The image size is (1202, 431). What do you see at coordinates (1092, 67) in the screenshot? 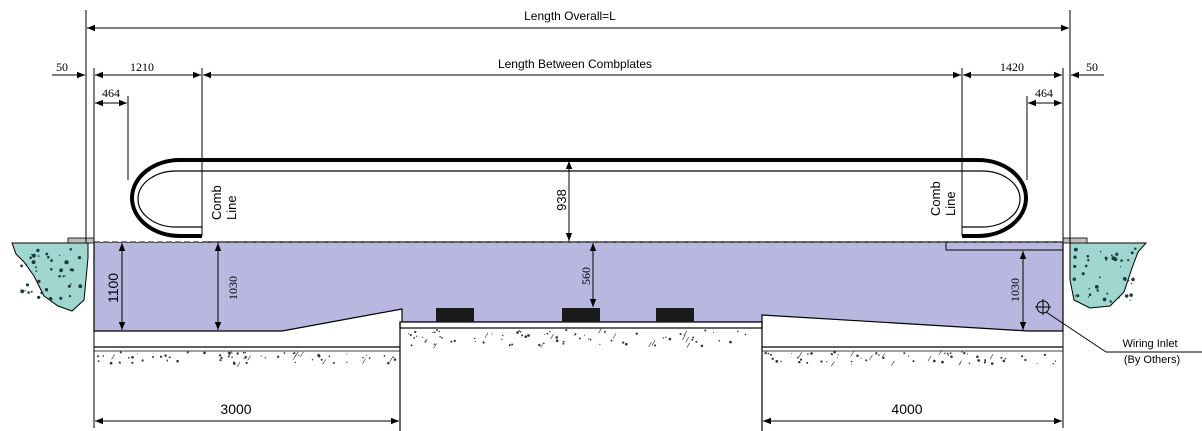
I see `dim-50-right-label: 50` at bounding box center [1092, 67].